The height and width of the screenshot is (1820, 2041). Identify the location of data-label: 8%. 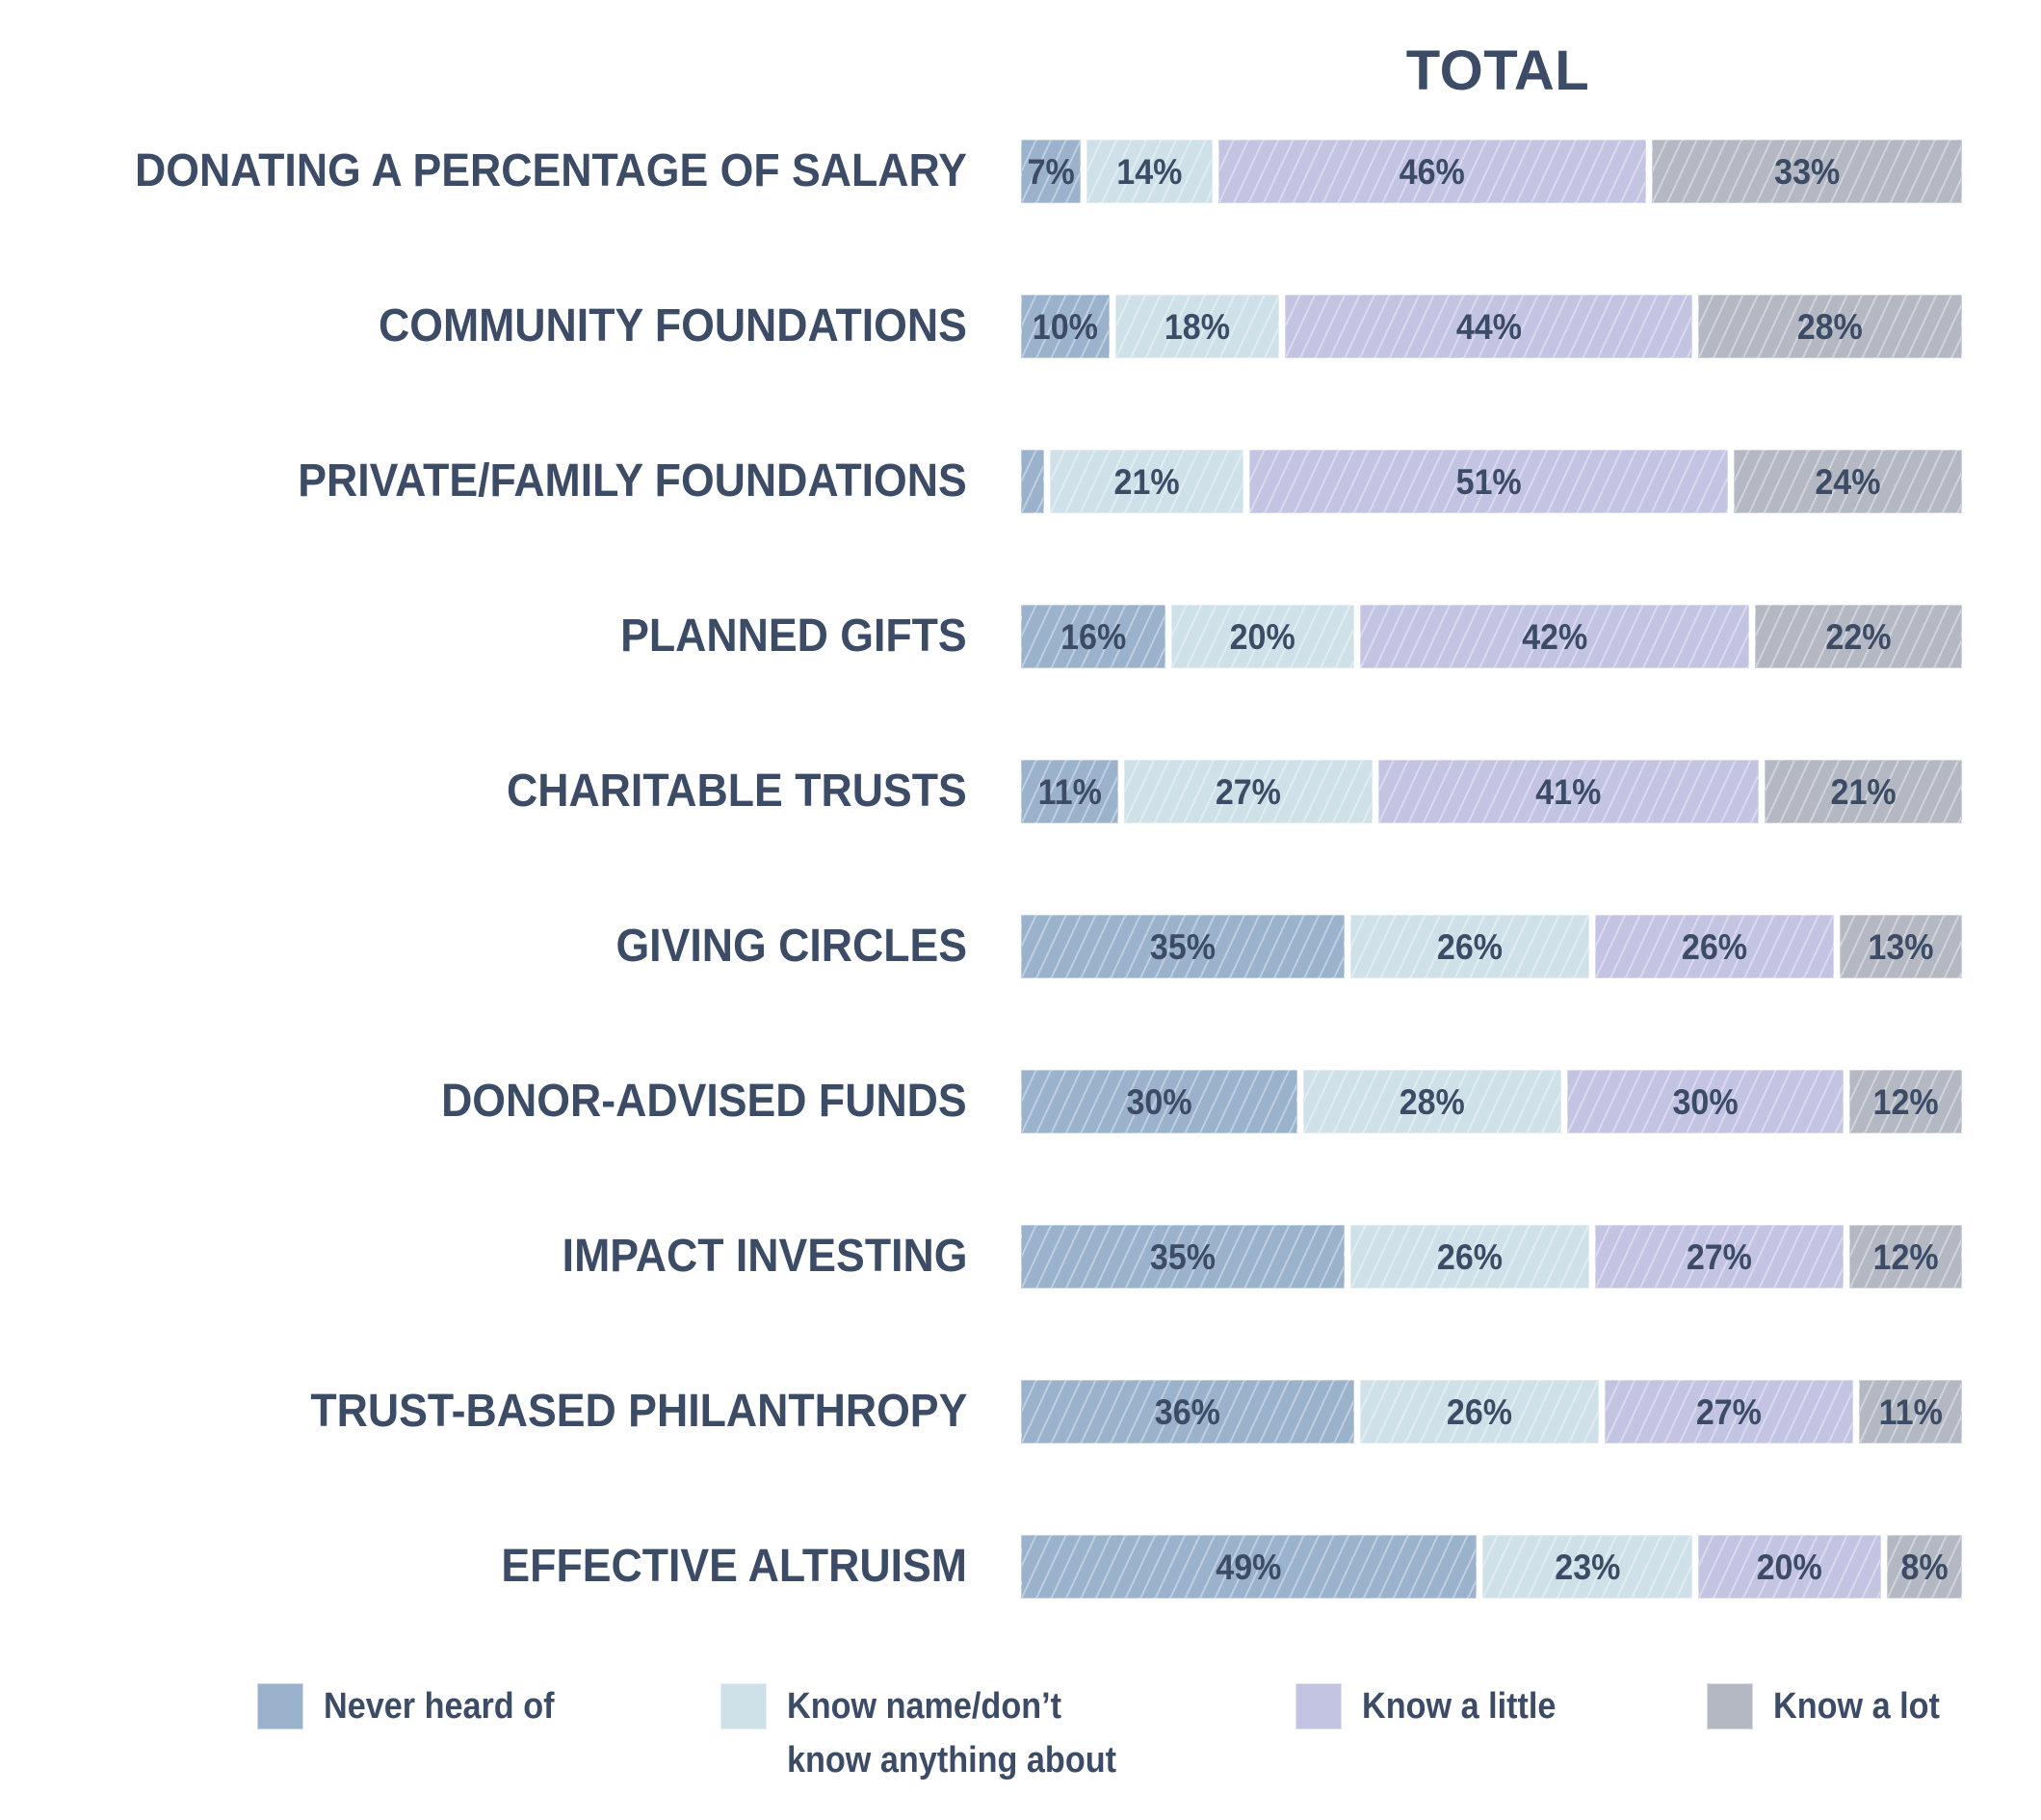
(1924, 1567).